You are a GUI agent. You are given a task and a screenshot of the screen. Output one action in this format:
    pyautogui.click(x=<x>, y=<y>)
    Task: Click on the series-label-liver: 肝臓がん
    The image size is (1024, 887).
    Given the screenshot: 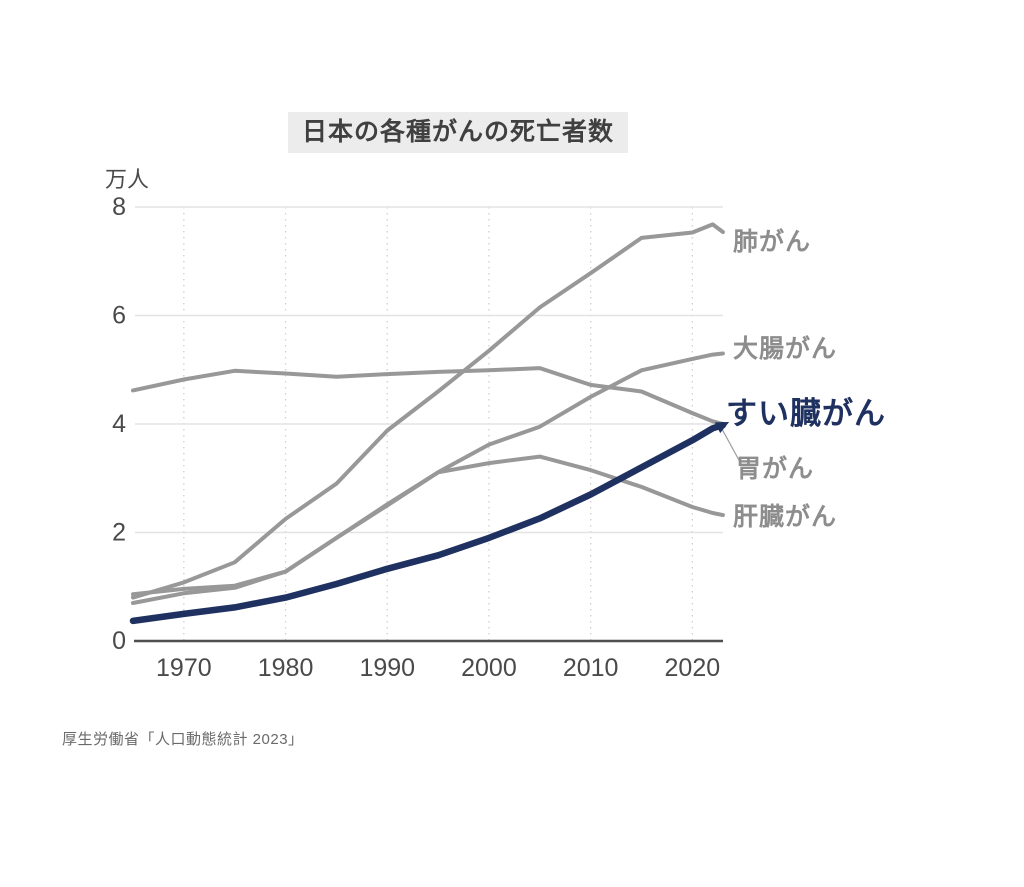 What is the action you would take?
    pyautogui.click(x=785, y=517)
    